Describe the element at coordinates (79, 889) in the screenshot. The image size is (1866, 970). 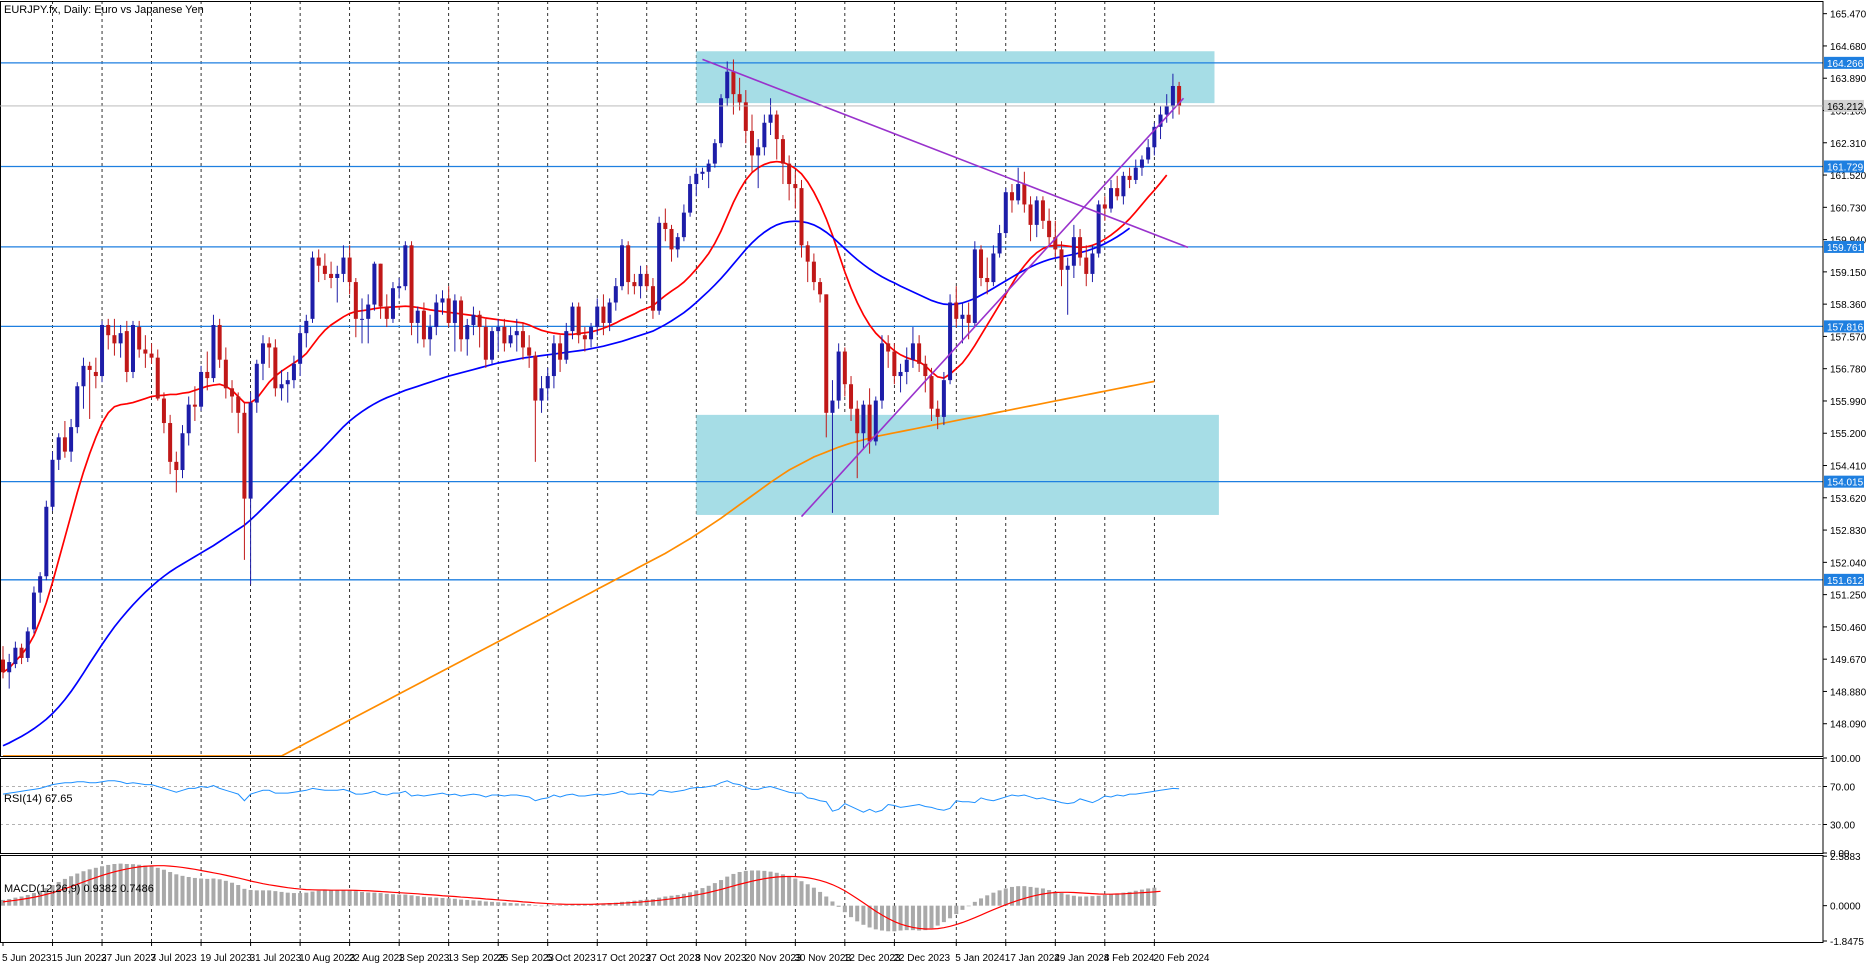
I see `macd-title: MACD(12,26,9) 0.9382 0.7486` at that location.